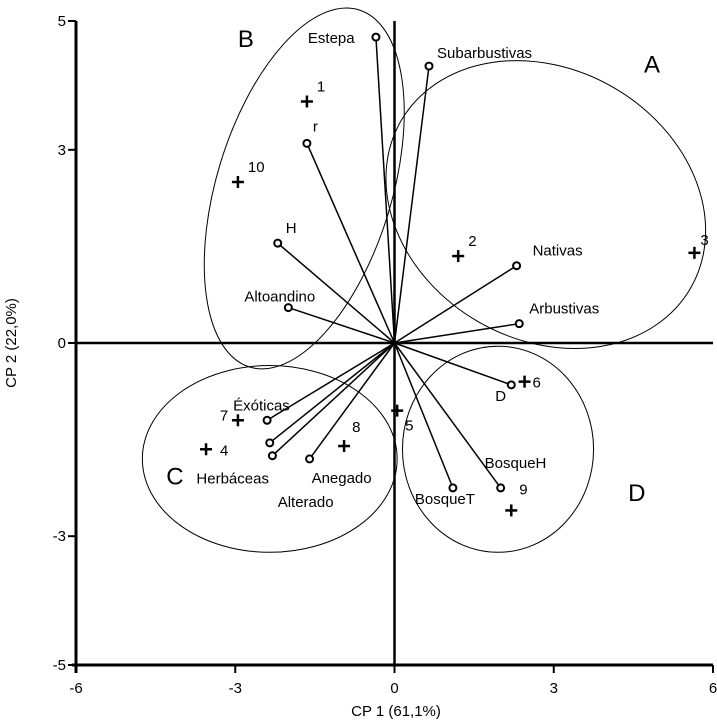  What do you see at coordinates (713, 688) in the screenshot?
I see `x-tick-label: 6` at bounding box center [713, 688].